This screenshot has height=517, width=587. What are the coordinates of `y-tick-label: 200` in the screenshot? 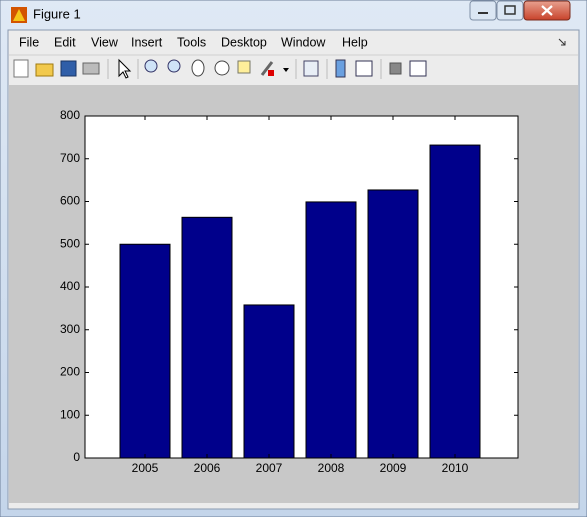 It's located at (70, 372).